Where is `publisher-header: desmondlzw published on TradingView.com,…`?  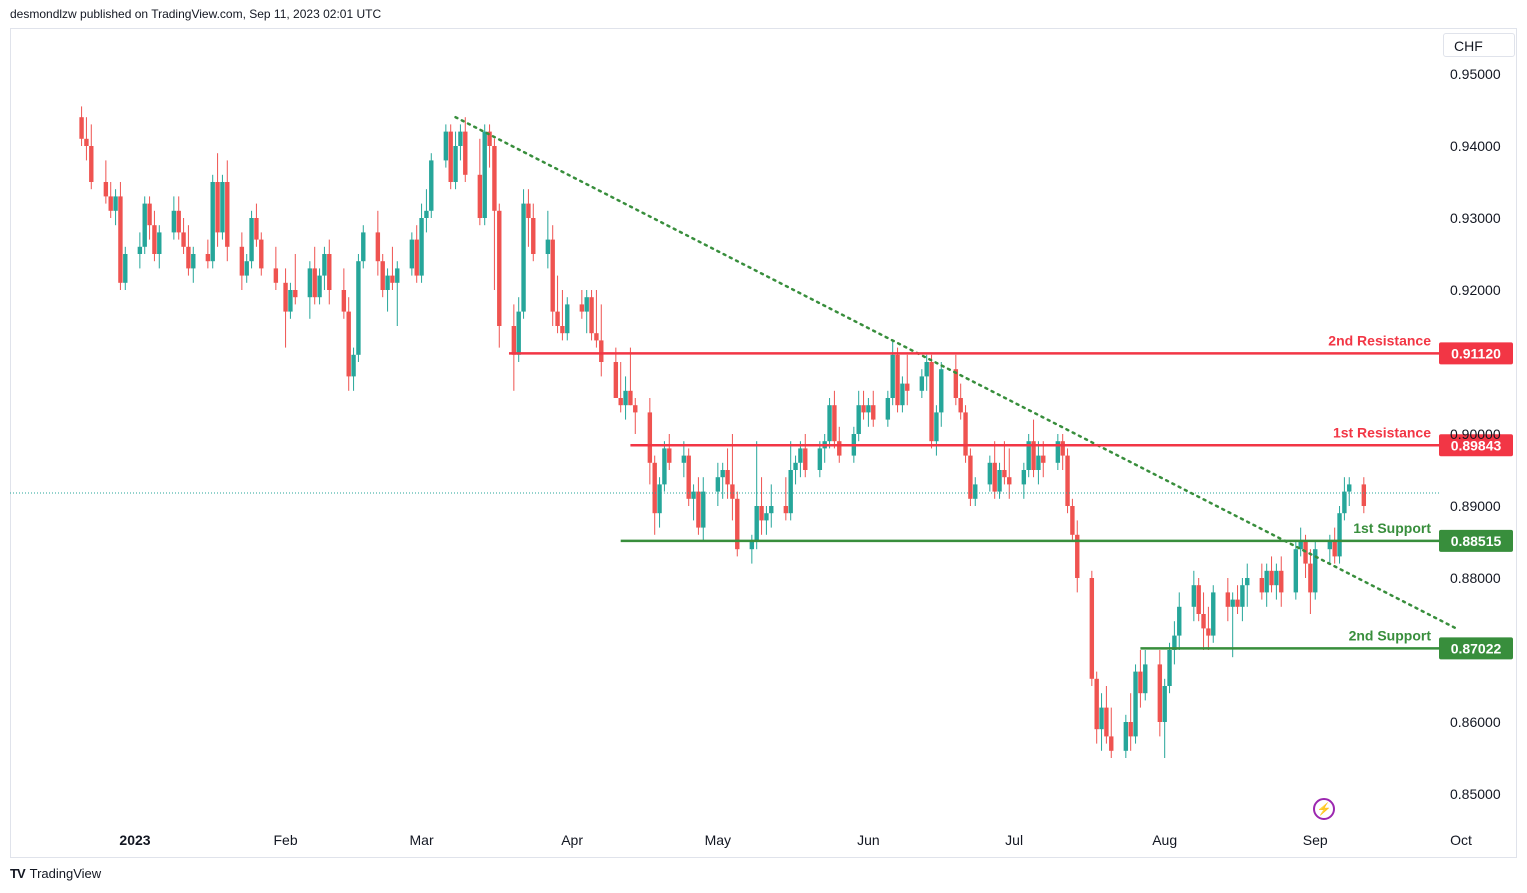 publisher-header: desmondlzw published on TradingView.com,… is located at coordinates (196, 14).